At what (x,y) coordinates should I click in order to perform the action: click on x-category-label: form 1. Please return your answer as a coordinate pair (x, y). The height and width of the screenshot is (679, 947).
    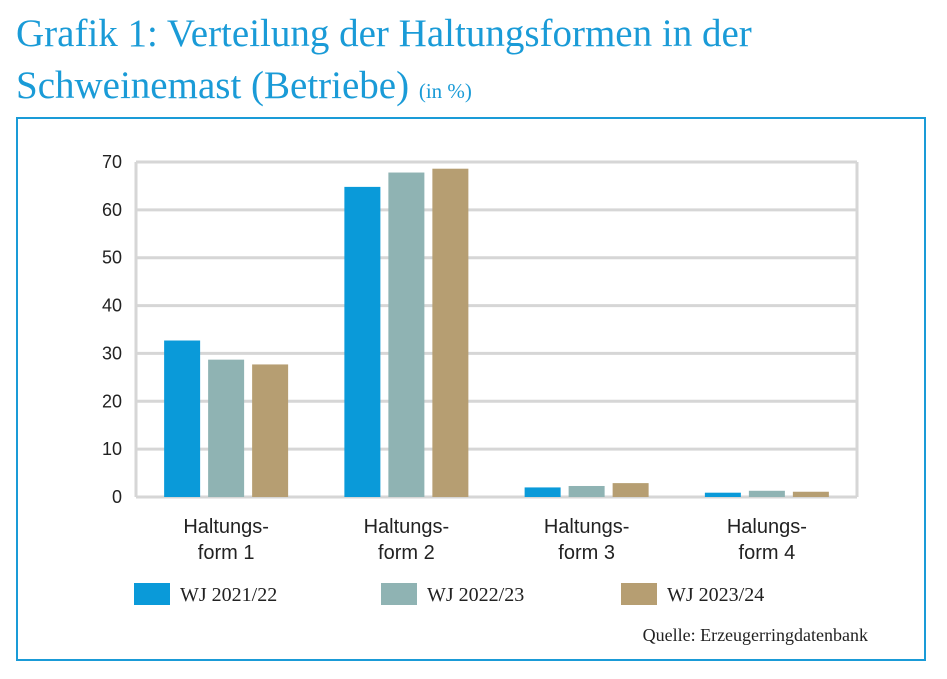
    Looking at the image, I should click on (226, 553).